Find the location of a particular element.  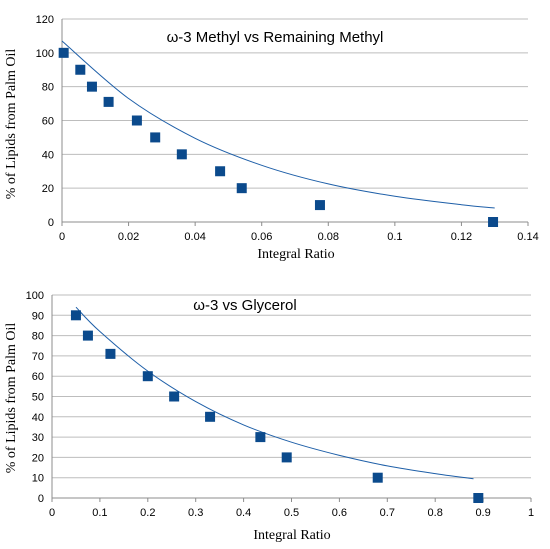

x-tick-label: 0.08 is located at coordinates (328, 237).